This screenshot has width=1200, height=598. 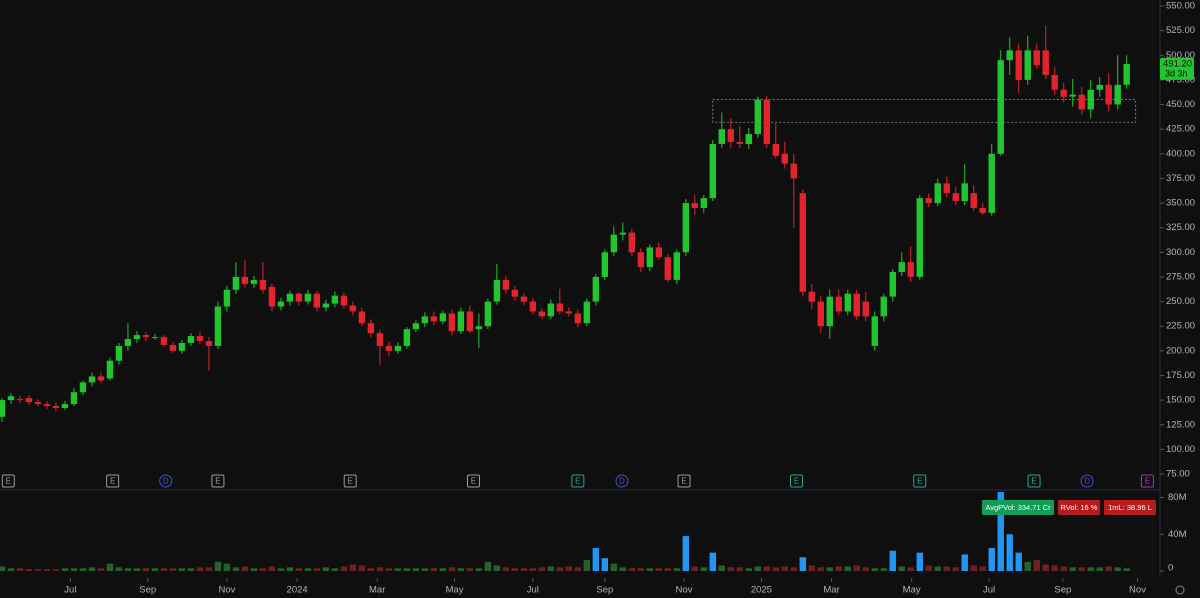 I want to click on y-tick-label: 400.00, so click(x=1180, y=153).